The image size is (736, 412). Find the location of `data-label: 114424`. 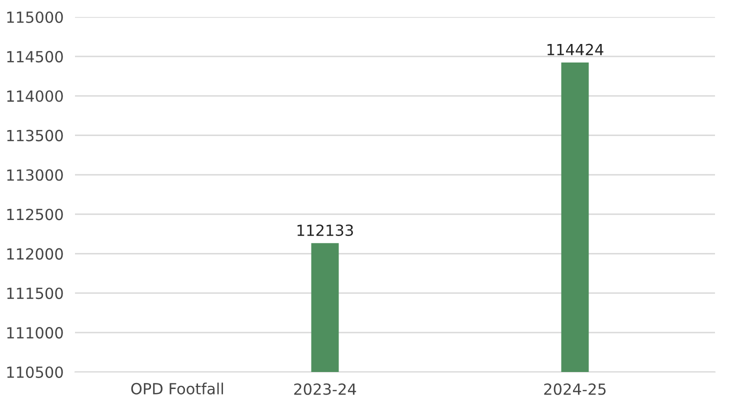

data-label: 114424 is located at coordinates (576, 50).